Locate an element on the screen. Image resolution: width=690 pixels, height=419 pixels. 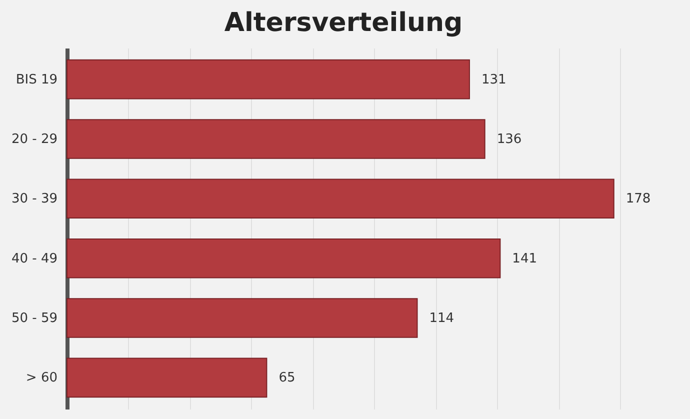
y-tick-label: BIS 19 is located at coordinates (37, 80).